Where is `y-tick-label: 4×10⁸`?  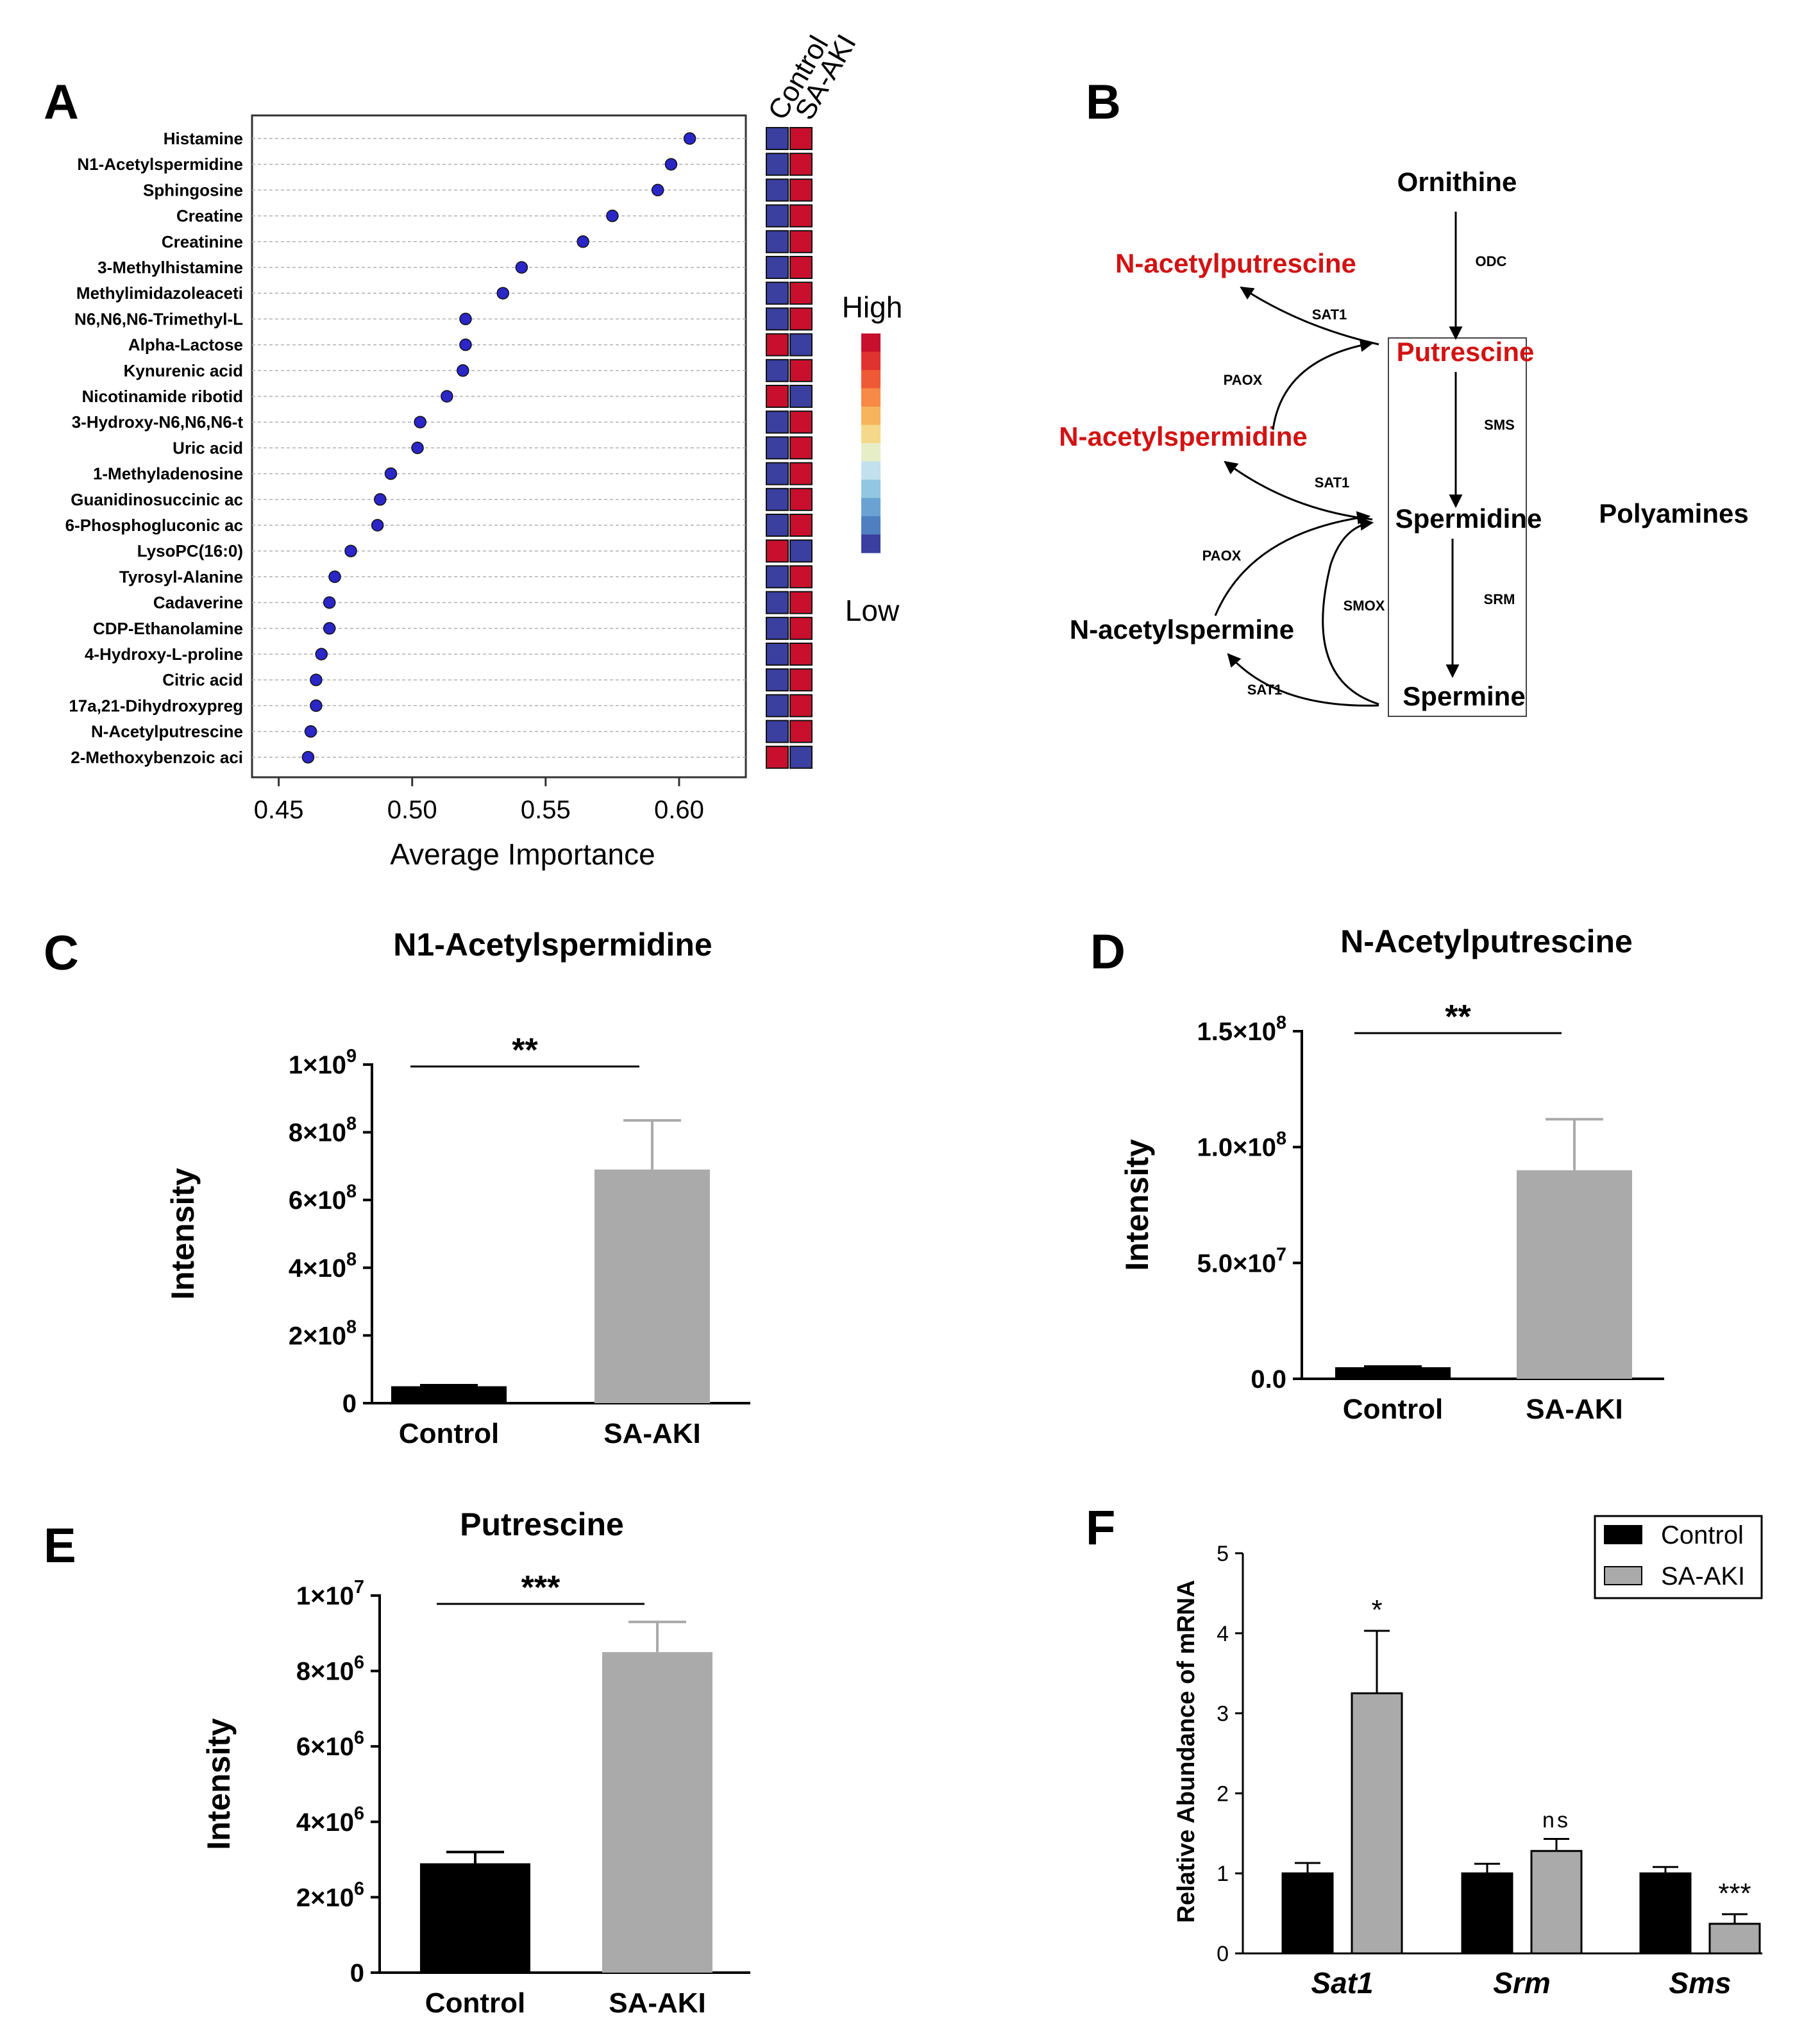 y-tick-label: 4×10⁸ is located at coordinates (323, 1266).